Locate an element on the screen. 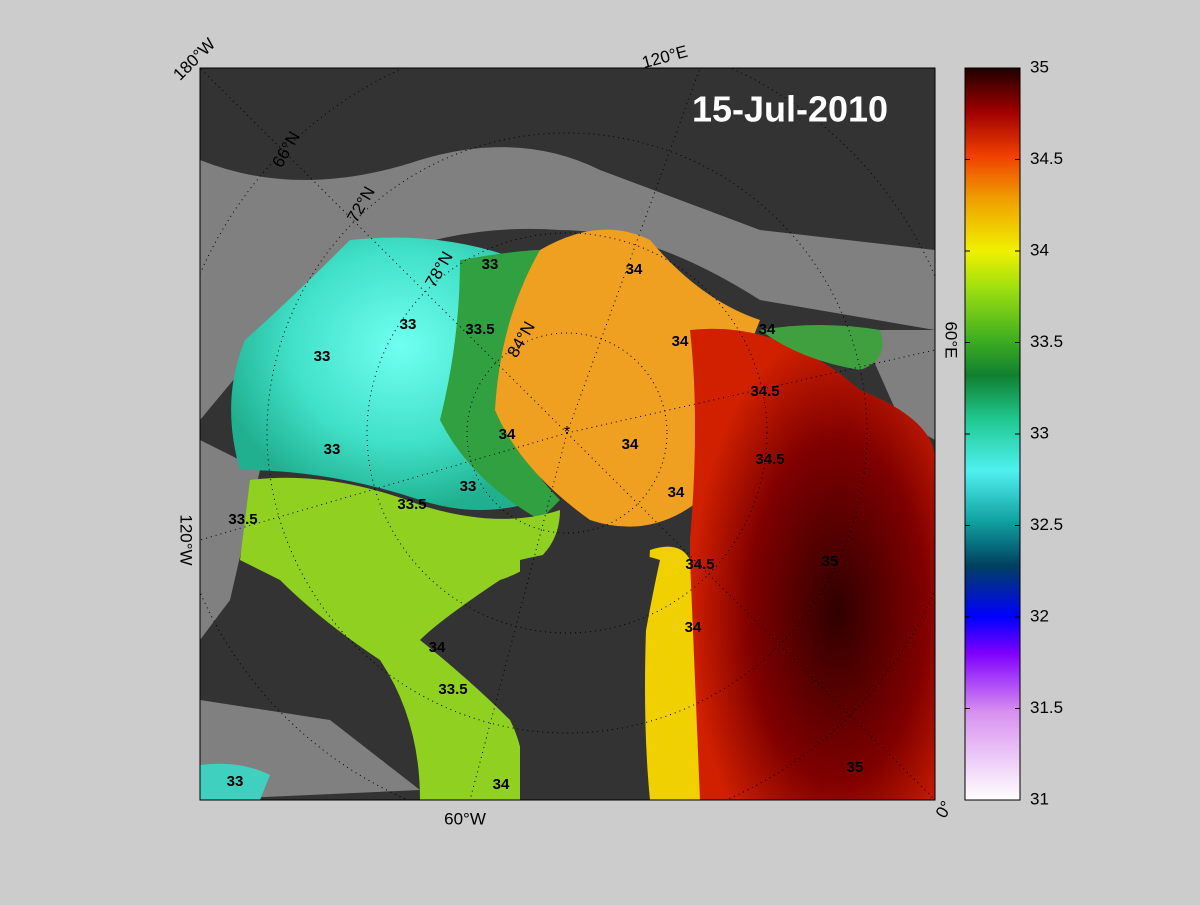  pole-marker: * is located at coordinates (567, 432).